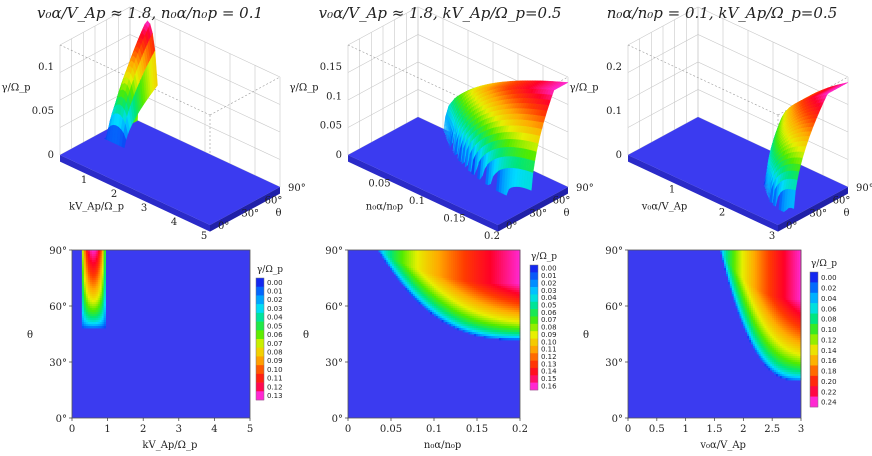 This screenshot has height=456, width=872. I want to click on legend-label: 0.02, so click(275, 300).